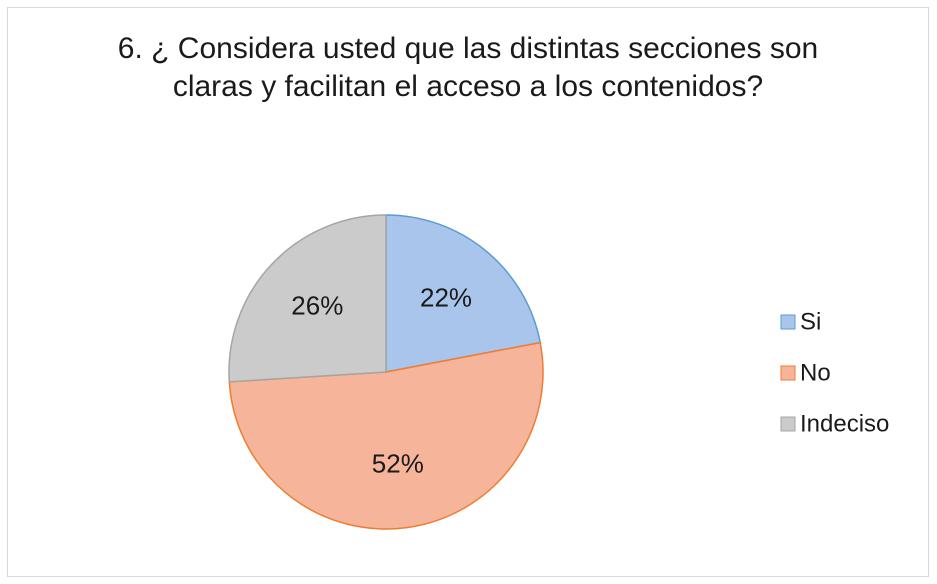 The height and width of the screenshot is (584, 937). Describe the element at coordinates (815, 372) in the screenshot. I see `legend-label: No` at that location.